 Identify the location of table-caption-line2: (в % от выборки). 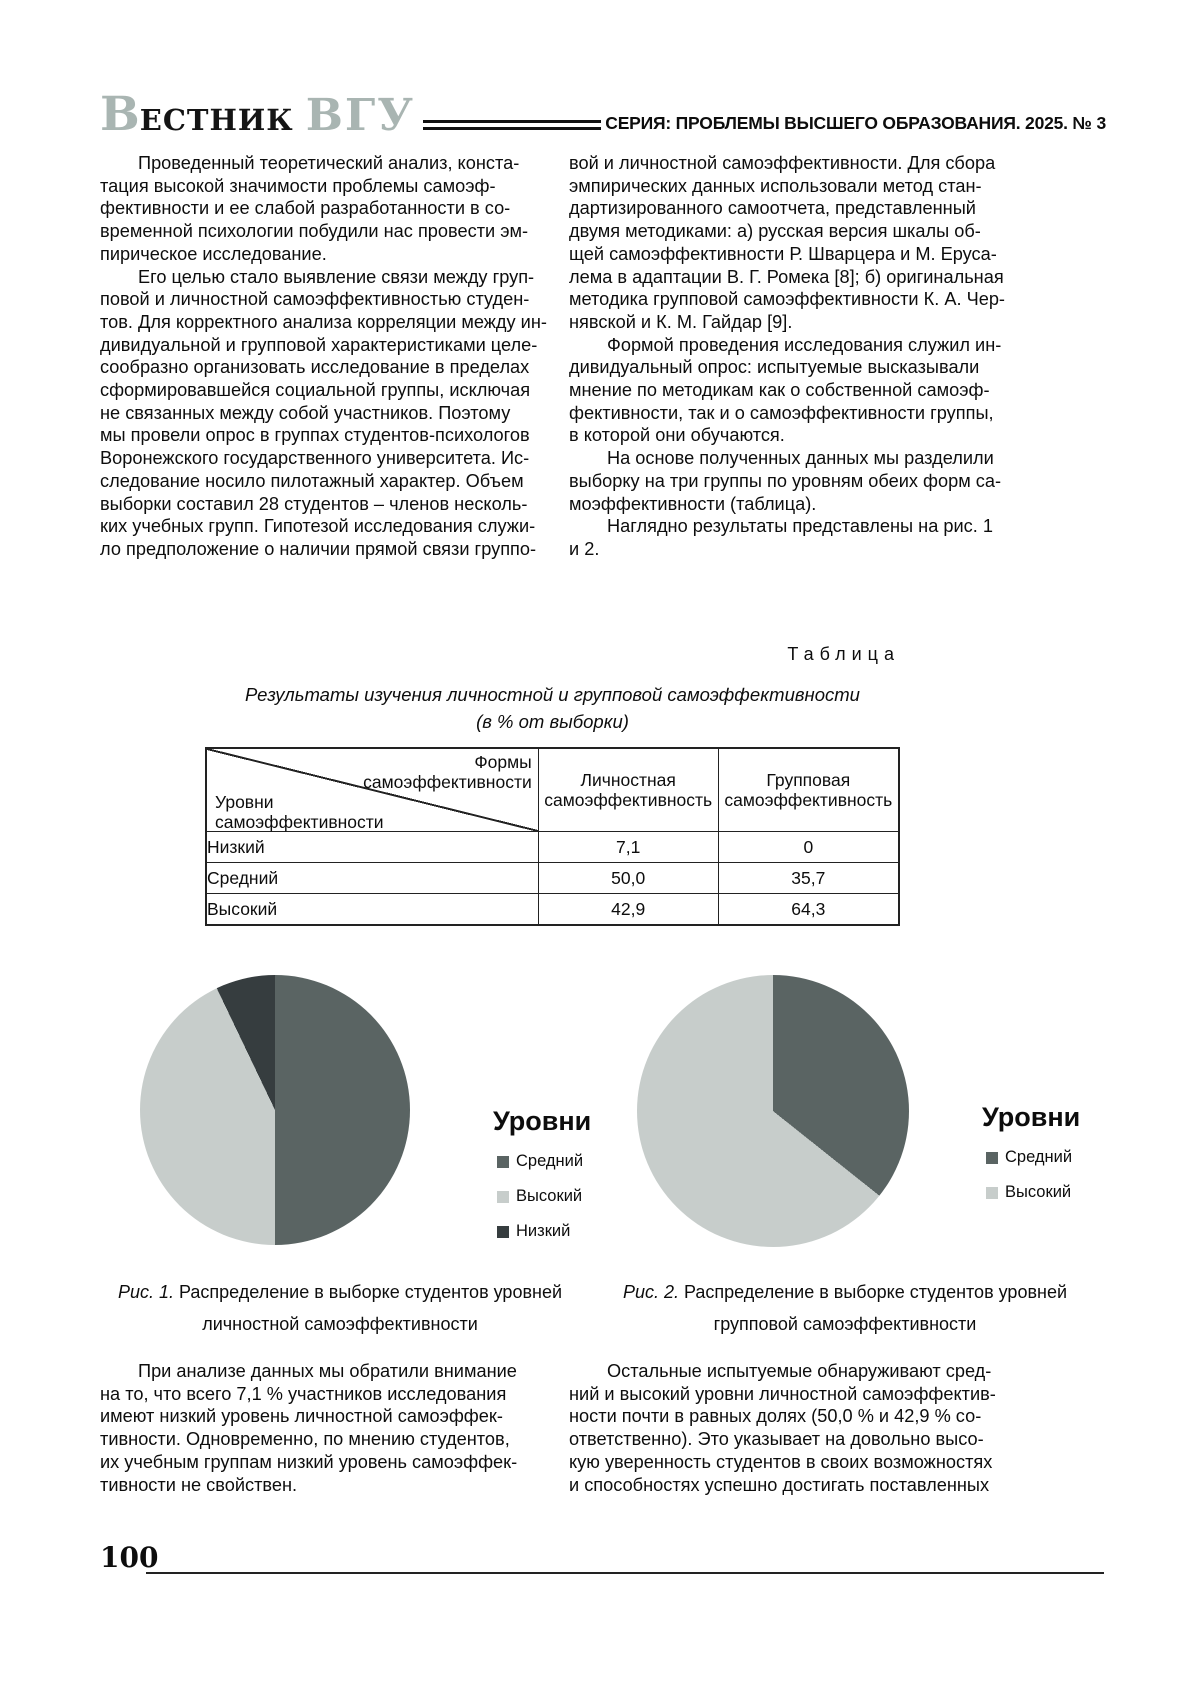
(552, 721).